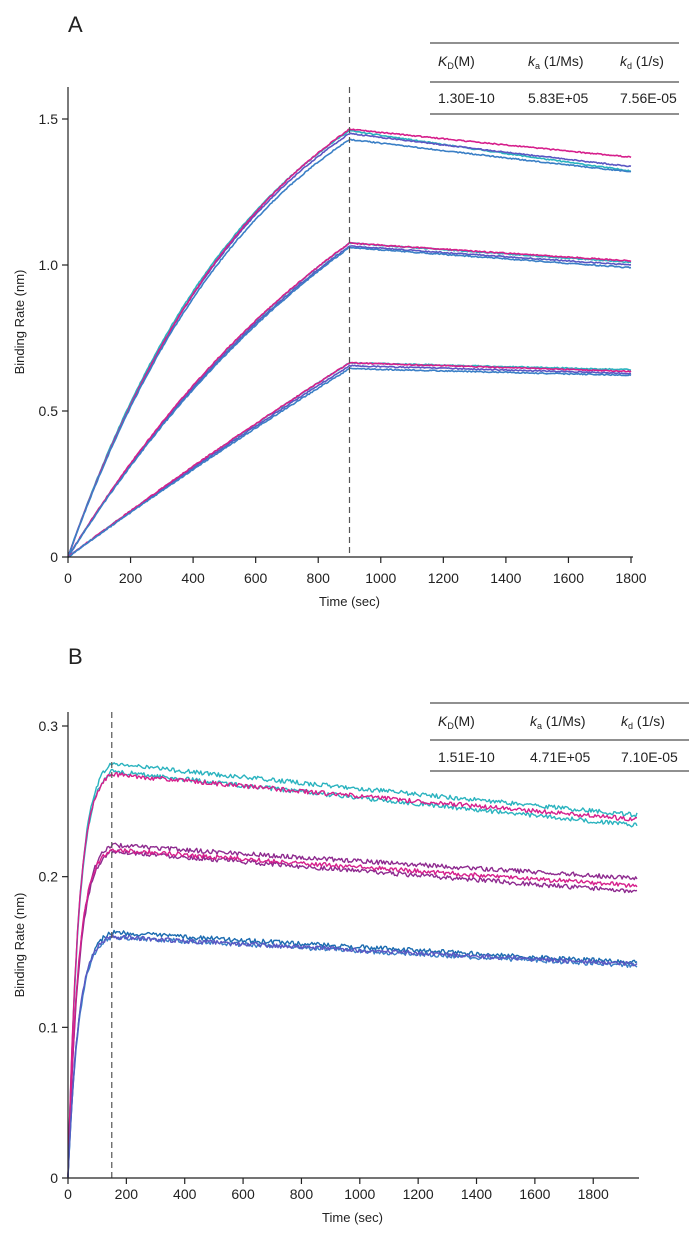 This screenshot has height=1239, width=689. What do you see at coordinates (560, 757) in the screenshot?
I see `table-value: 4.71E+05` at bounding box center [560, 757].